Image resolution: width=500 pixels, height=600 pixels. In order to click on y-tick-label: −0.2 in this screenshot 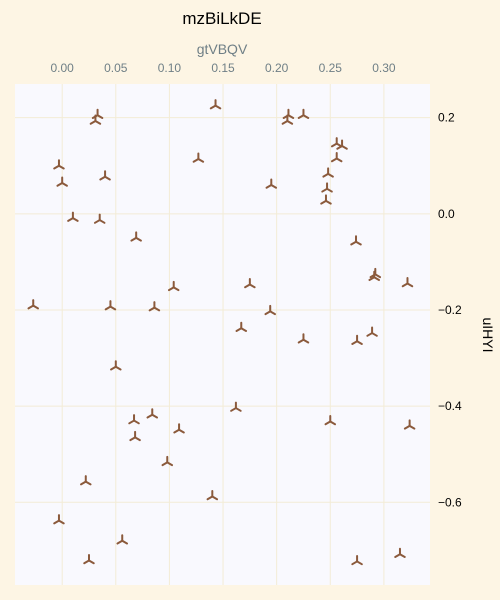, I will do `click(450, 310)`.